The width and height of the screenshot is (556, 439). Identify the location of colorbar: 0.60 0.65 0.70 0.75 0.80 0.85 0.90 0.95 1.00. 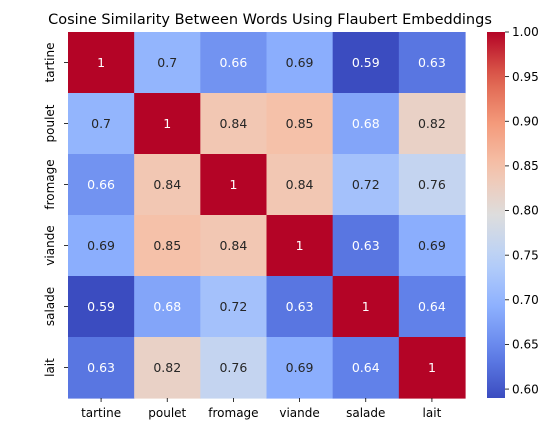
(513, 211).